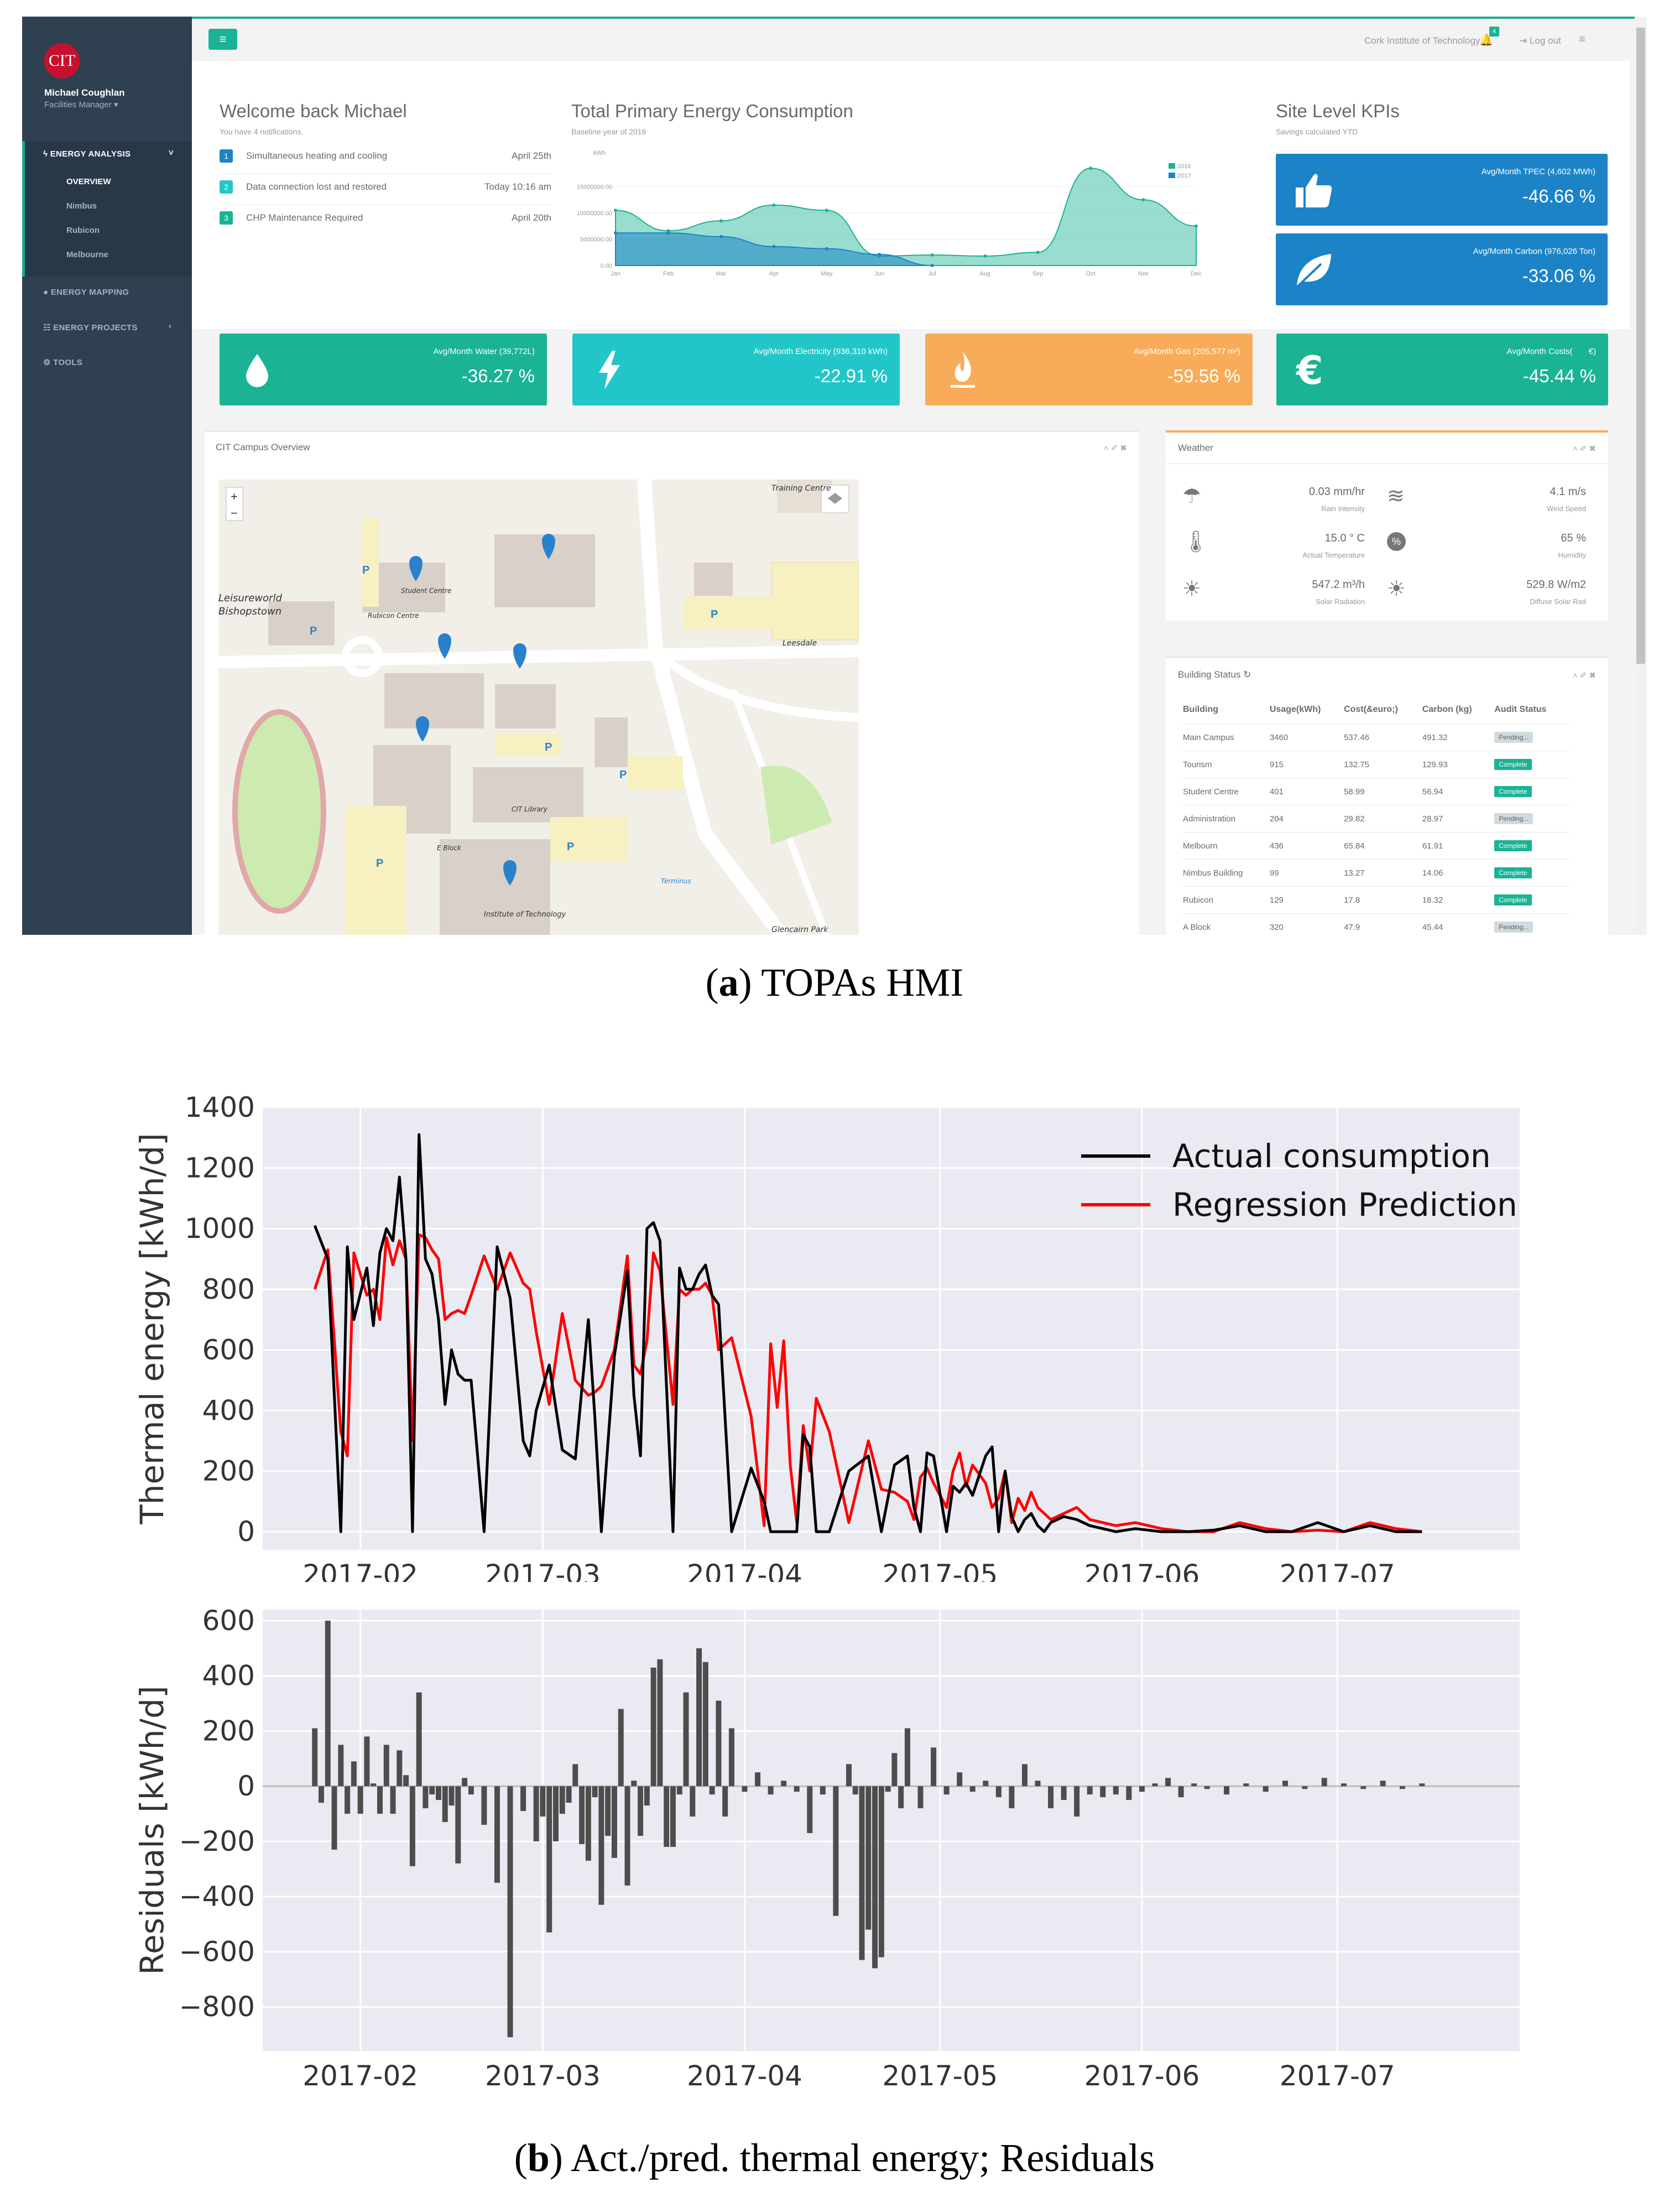 The height and width of the screenshot is (2212, 1669). Describe the element at coordinates (90, 327) in the screenshot. I see `nav-energy-projects: ☷ ENERGY PROJECTS` at that location.